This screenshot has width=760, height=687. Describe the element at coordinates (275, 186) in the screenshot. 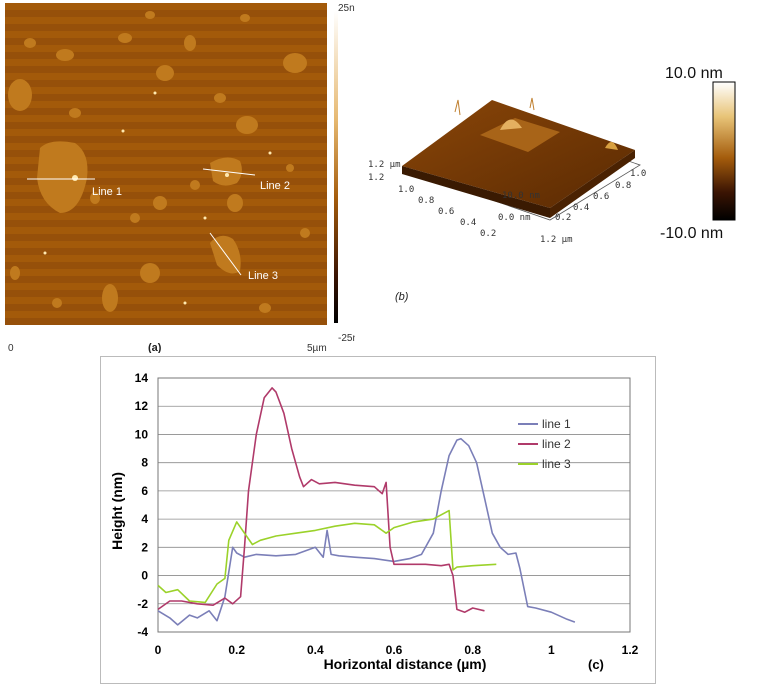

I see `line-2-label: Line 2` at that location.